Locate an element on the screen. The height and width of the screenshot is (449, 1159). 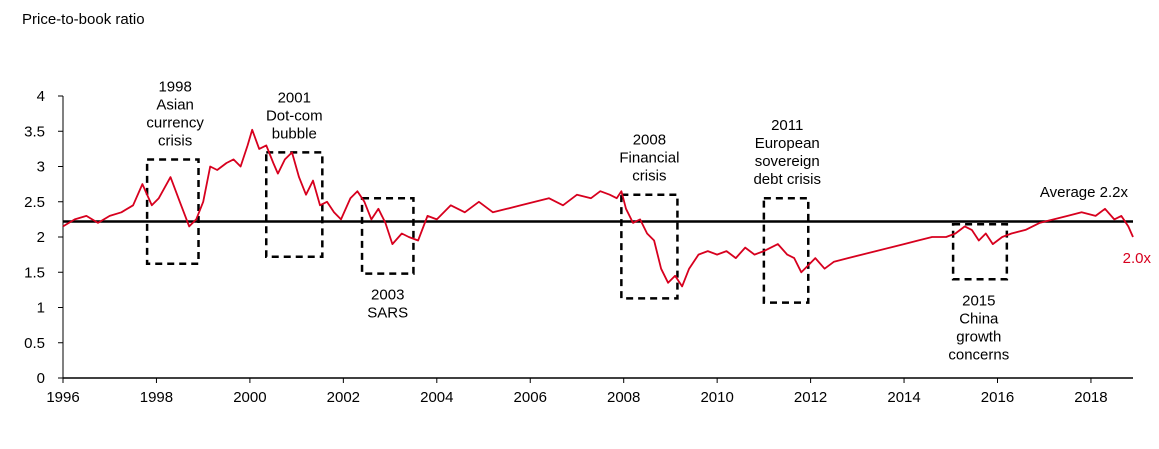
y-tick-label: 0.5 is located at coordinates (34, 343).